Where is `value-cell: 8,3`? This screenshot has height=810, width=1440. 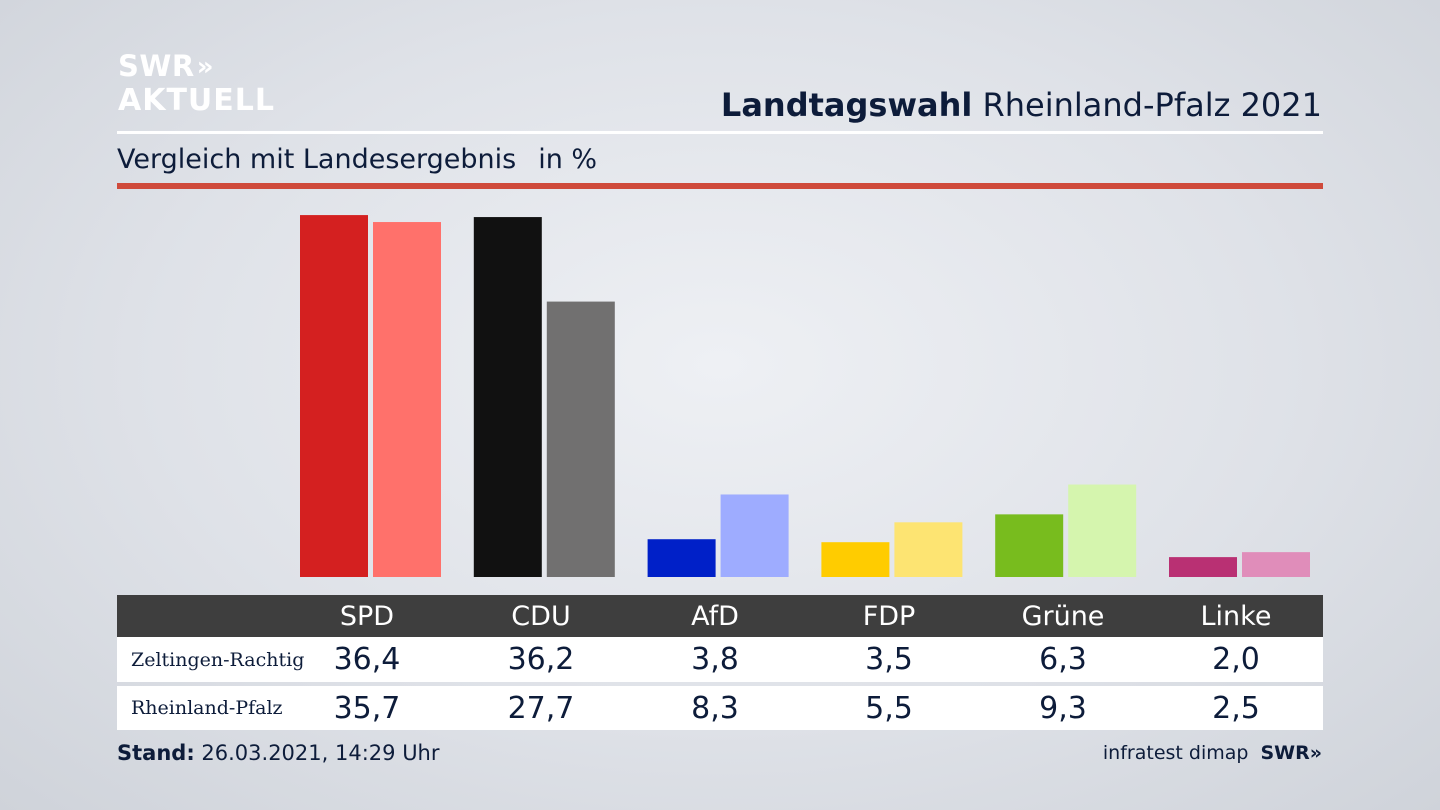 value-cell: 8,3 is located at coordinates (715, 708).